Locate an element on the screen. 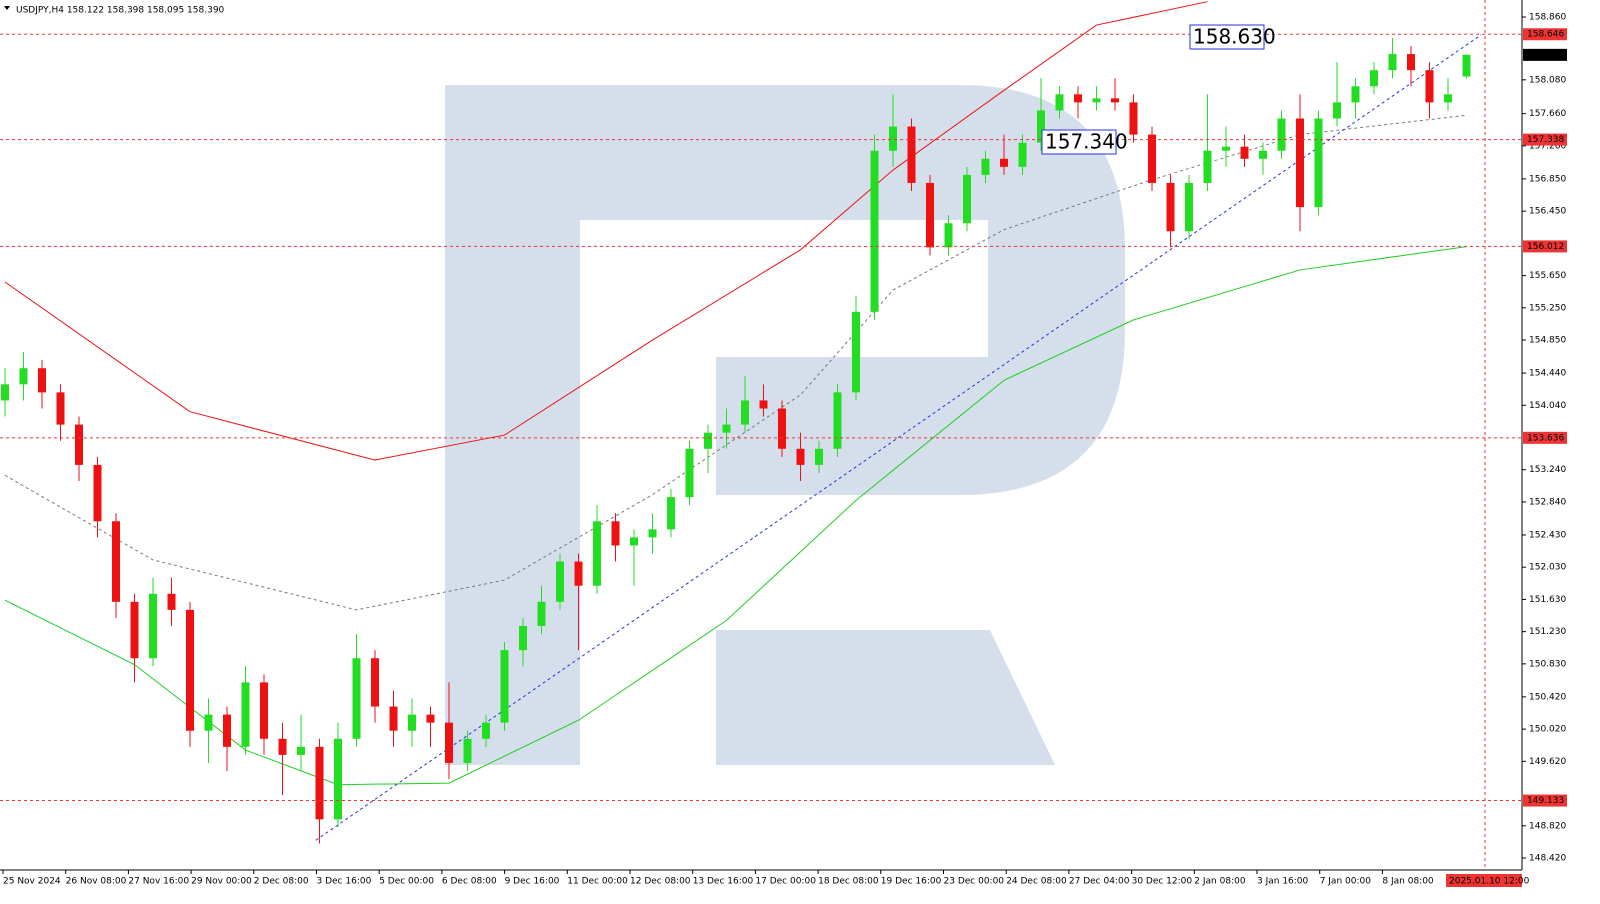  current-price-box is located at coordinates (1545, 54).